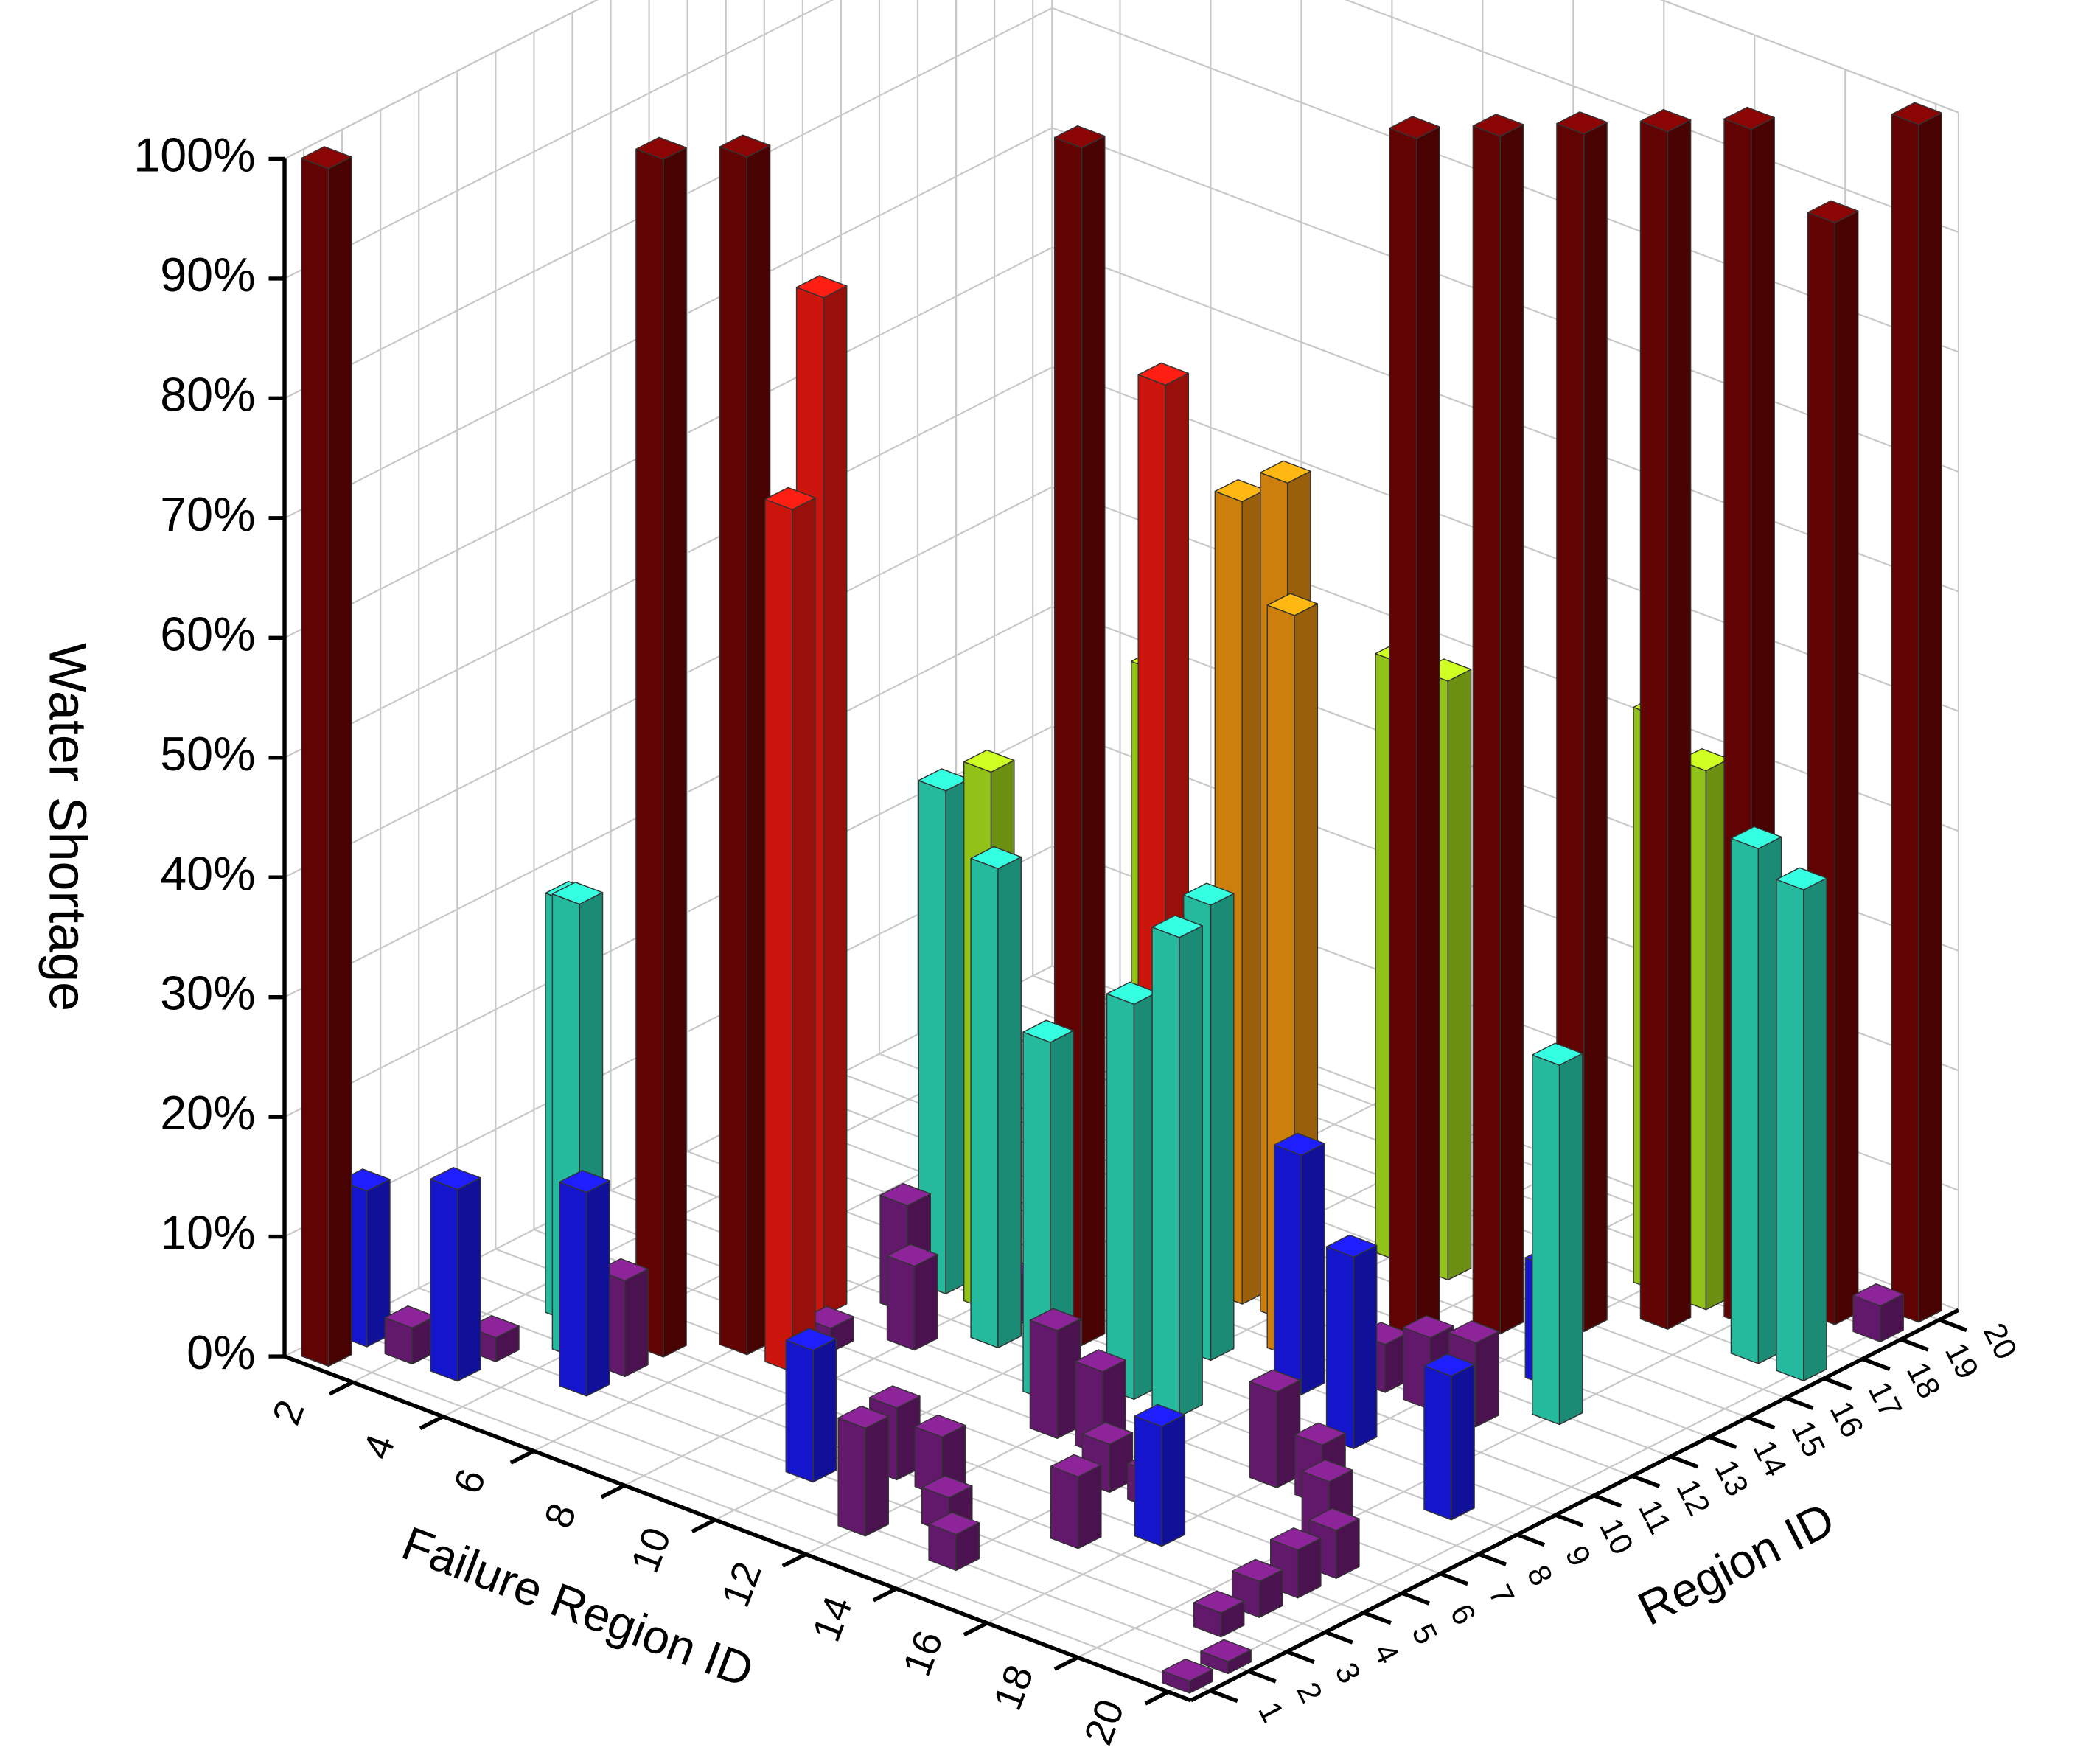 The height and width of the screenshot is (1764, 2075). Describe the element at coordinates (207, 274) in the screenshot. I see `z-tick-label: 90%` at that location.